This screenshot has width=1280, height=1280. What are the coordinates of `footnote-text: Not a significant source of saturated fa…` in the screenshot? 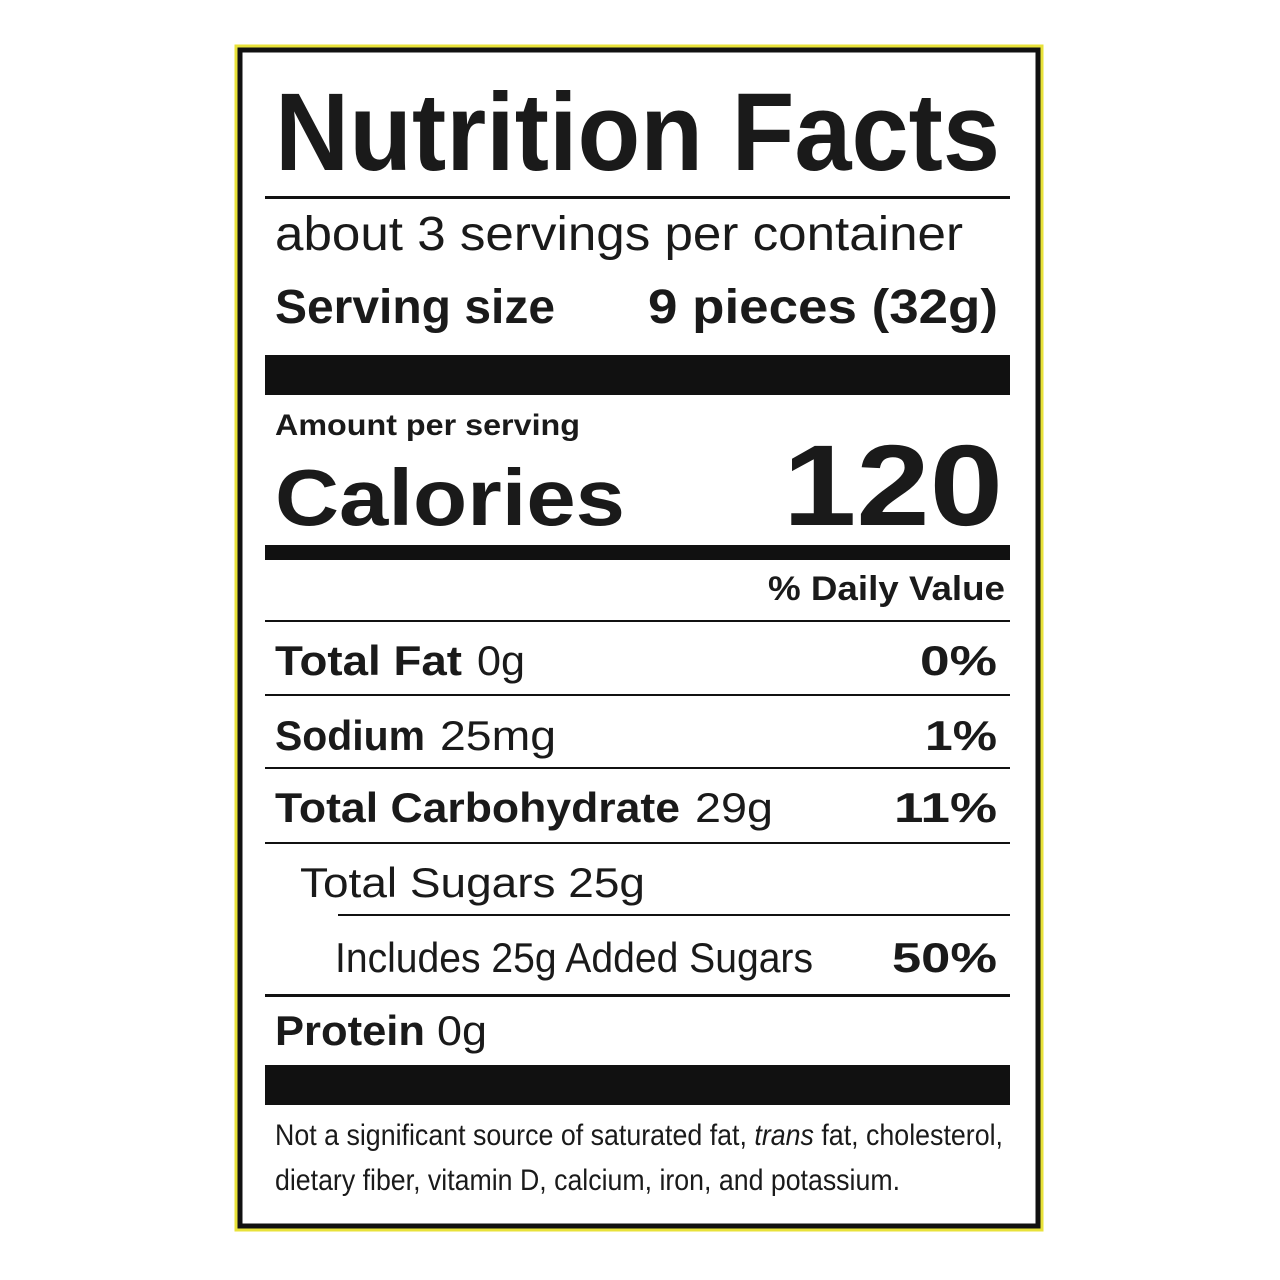 It's located at (514, 1135).